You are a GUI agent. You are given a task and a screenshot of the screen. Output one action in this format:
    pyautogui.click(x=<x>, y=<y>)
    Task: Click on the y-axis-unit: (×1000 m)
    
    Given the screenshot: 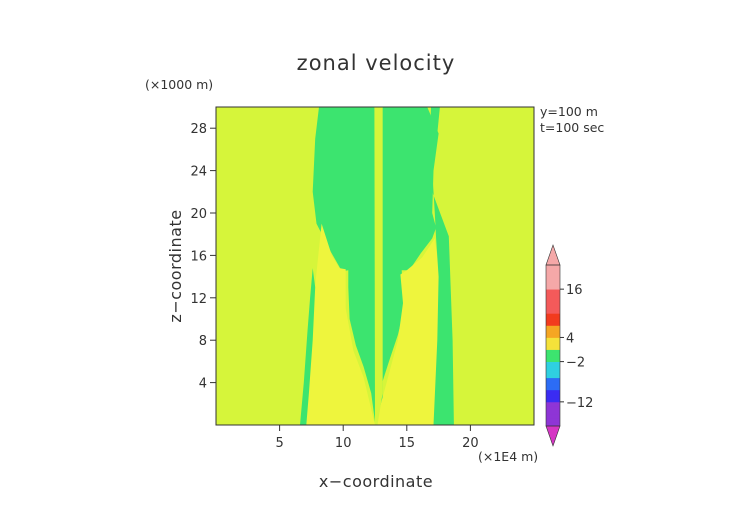 What is the action you would take?
    pyautogui.click(x=179, y=84)
    